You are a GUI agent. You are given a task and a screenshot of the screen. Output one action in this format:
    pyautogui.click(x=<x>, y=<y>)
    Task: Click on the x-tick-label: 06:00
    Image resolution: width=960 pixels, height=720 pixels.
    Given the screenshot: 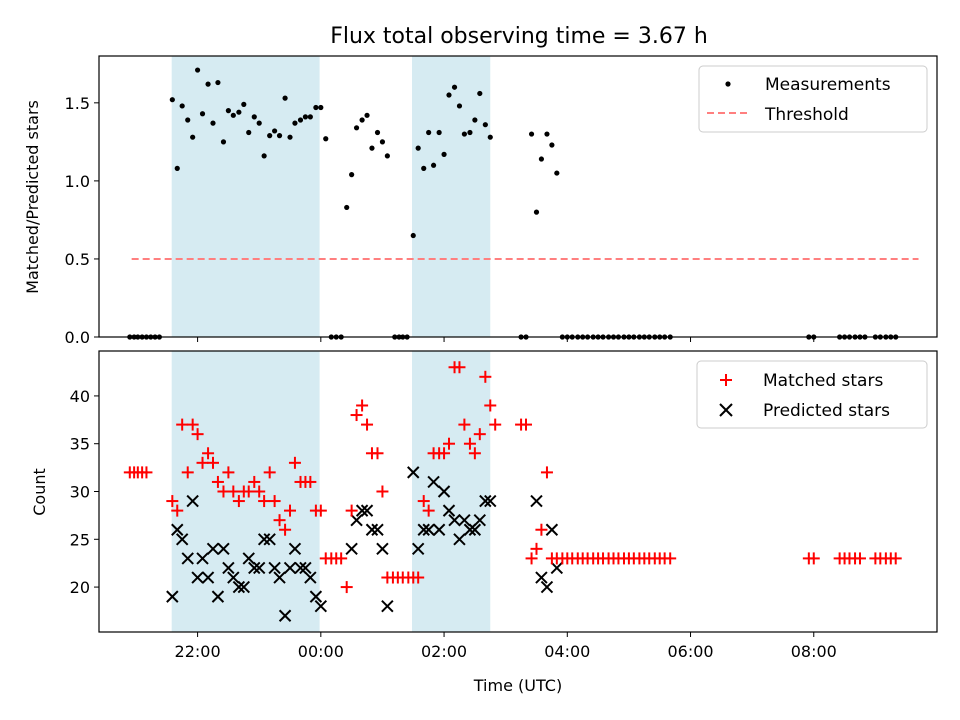 What is the action you would take?
    pyautogui.click(x=690, y=651)
    